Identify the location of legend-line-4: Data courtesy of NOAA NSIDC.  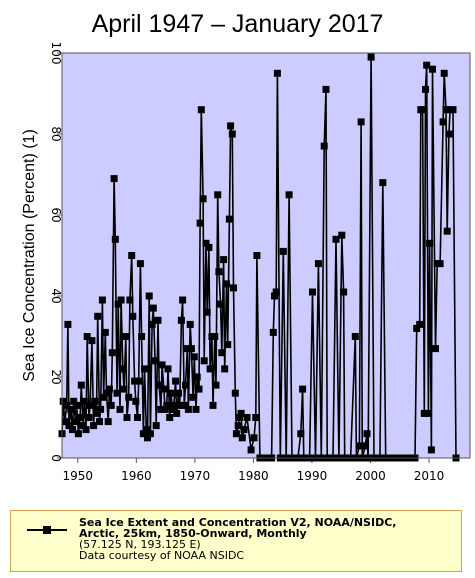
(162, 555).